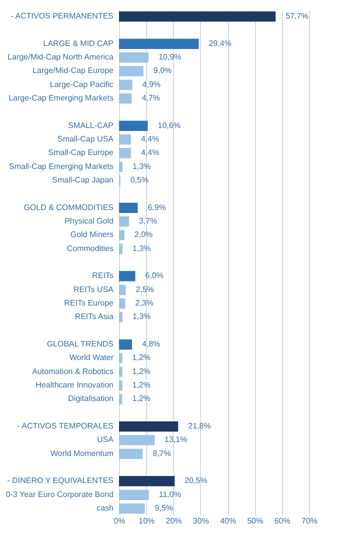 This screenshot has height=555, width=364. Describe the element at coordinates (157, 207) in the screenshot. I see `data-label: 6,9%` at that location.